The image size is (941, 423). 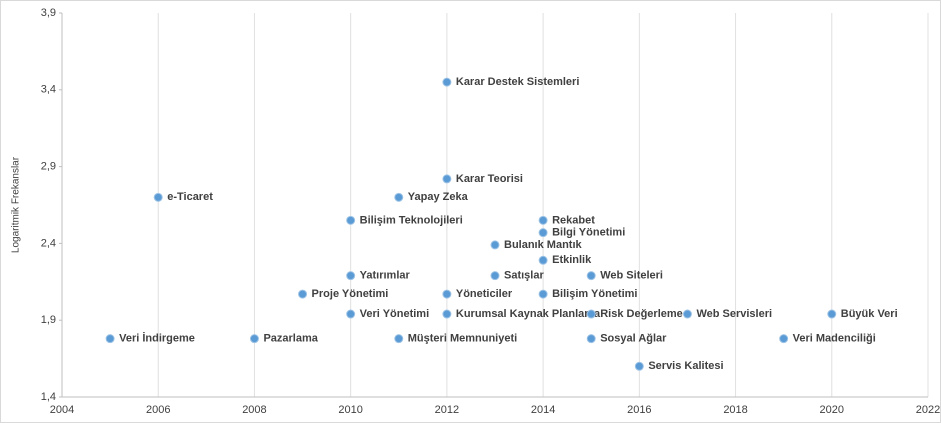 I want to click on x-tick-label: 2020, so click(x=832, y=410).